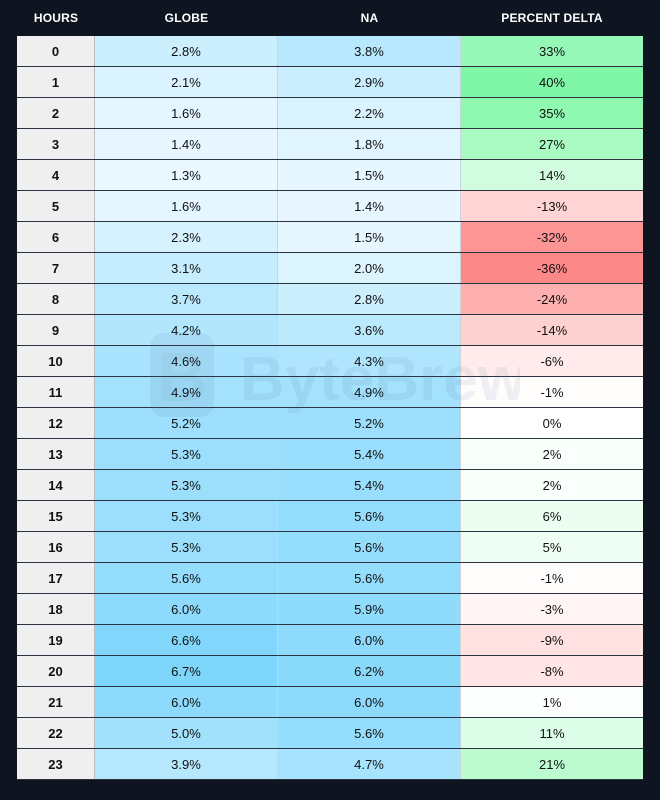 The height and width of the screenshot is (800, 660). Describe the element at coordinates (56, 702) in the screenshot. I see `hours-cell: 21` at that location.